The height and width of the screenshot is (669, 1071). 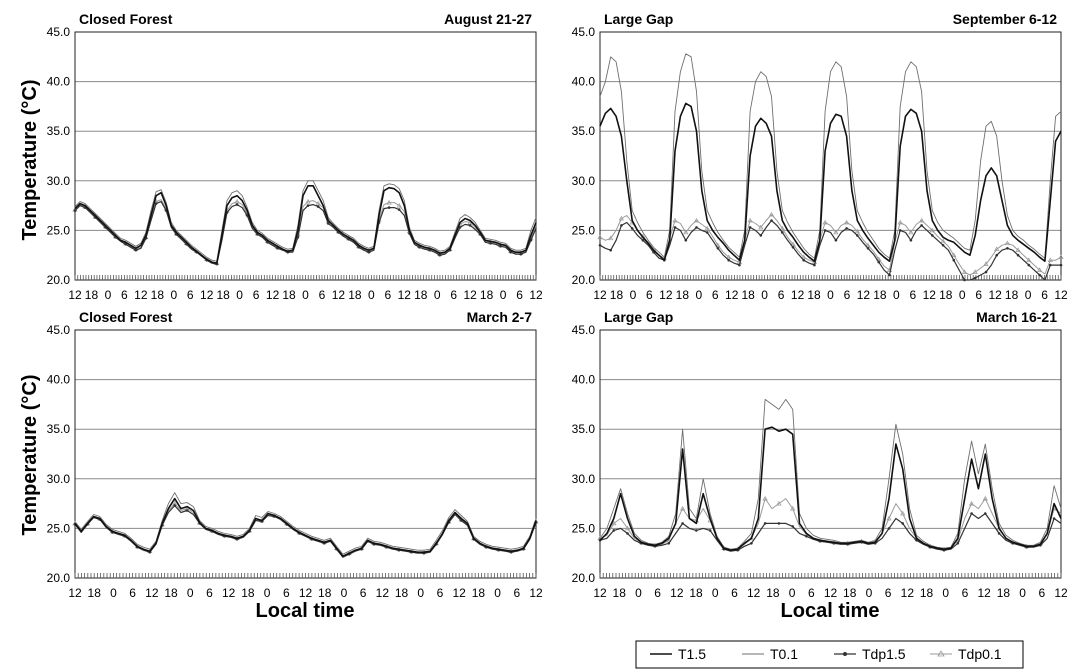 I want to click on x-axis-label-left: Local time, so click(x=305, y=611).